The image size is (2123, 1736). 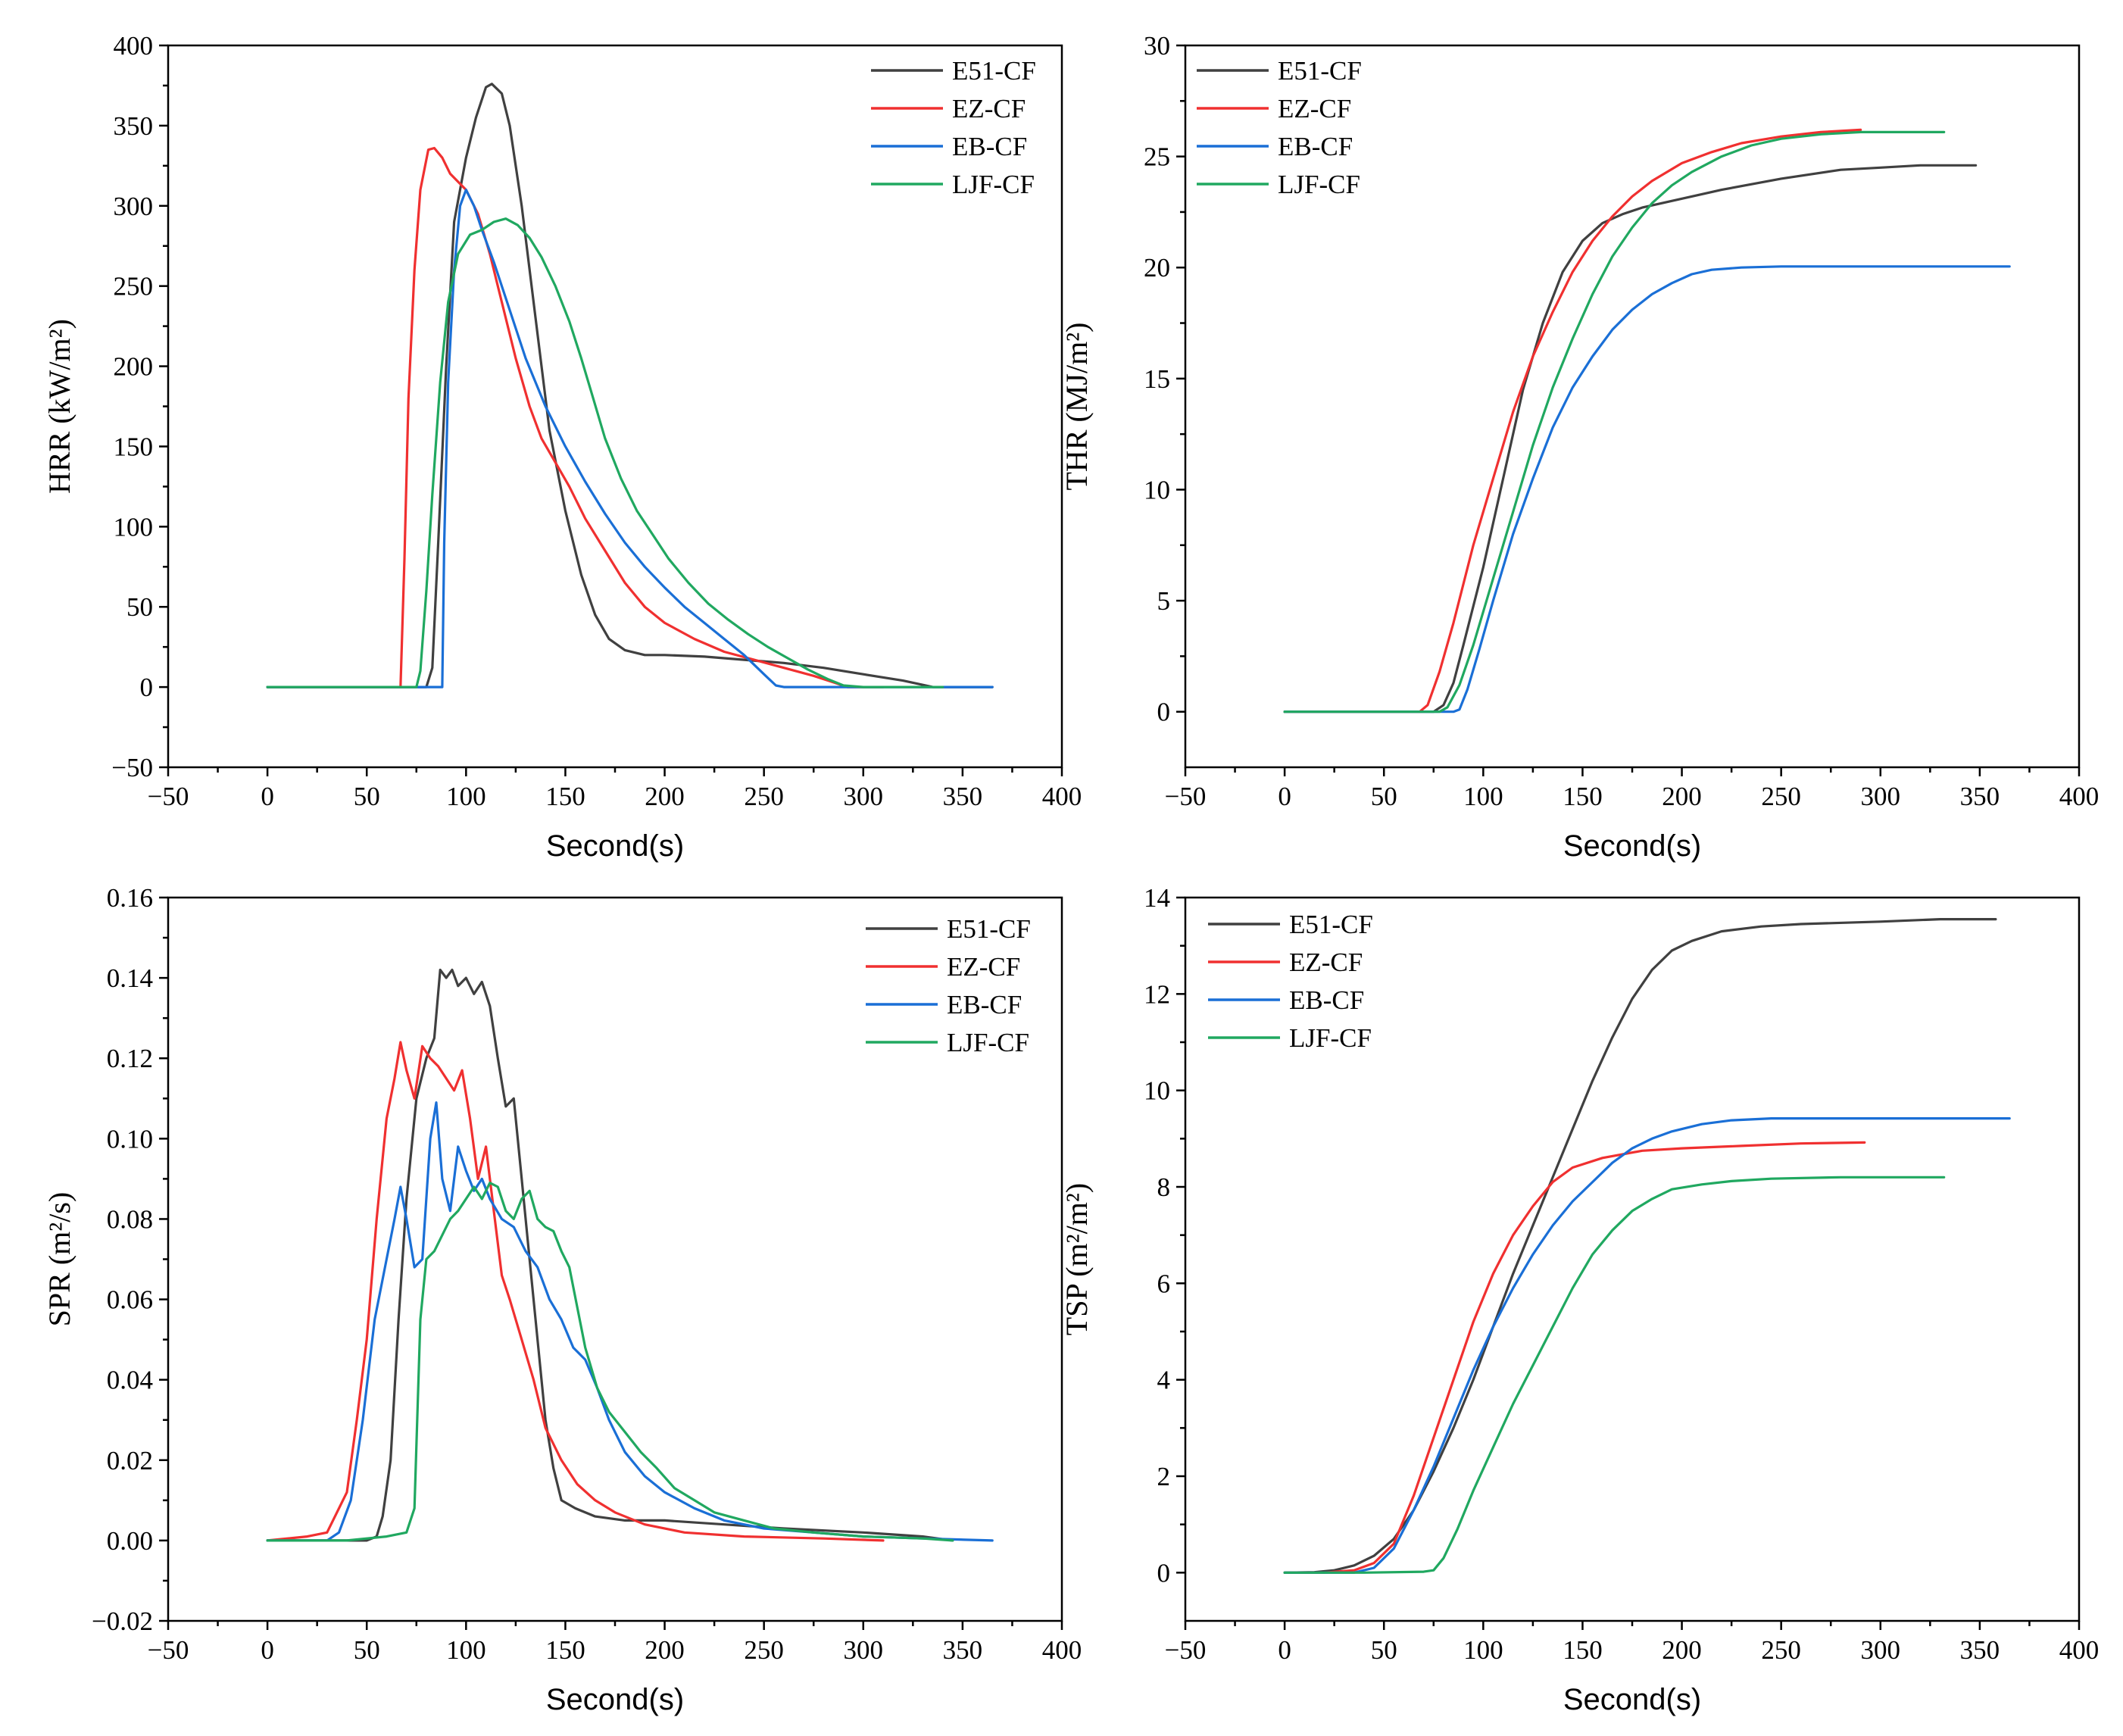 What do you see at coordinates (134, 367) in the screenshot?
I see `hrr-y-tick-label: 200` at bounding box center [134, 367].